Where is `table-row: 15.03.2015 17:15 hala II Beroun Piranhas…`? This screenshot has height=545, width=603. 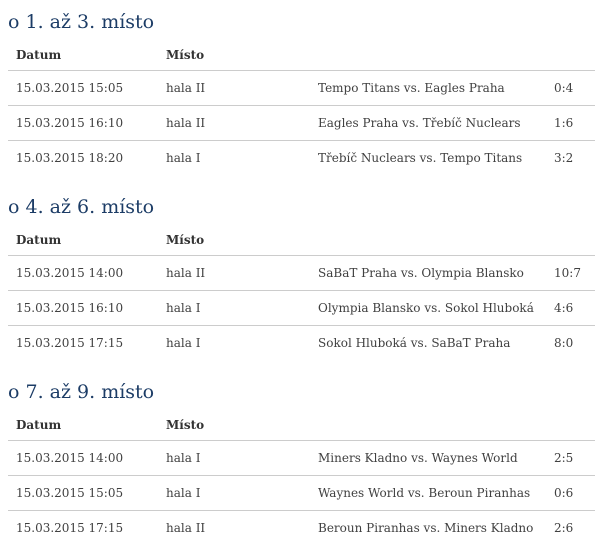
table-row: 15.03.2015 17:15 hala II Beroun Piranhas… is located at coordinates (301, 528).